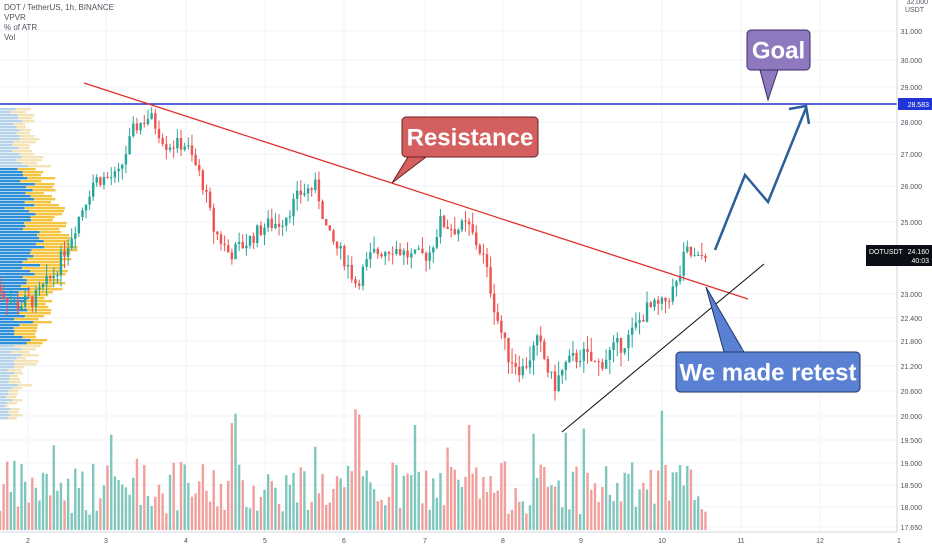 The image size is (932, 550). I want to click on projection-path, so click(760, 179).